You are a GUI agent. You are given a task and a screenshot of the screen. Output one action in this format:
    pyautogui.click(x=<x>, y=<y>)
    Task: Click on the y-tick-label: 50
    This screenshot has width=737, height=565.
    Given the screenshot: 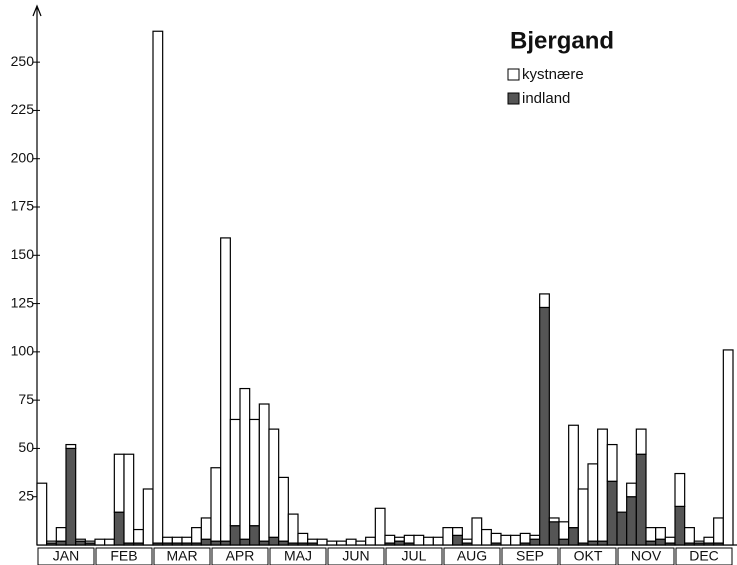 What is the action you would take?
    pyautogui.click(x=26, y=447)
    